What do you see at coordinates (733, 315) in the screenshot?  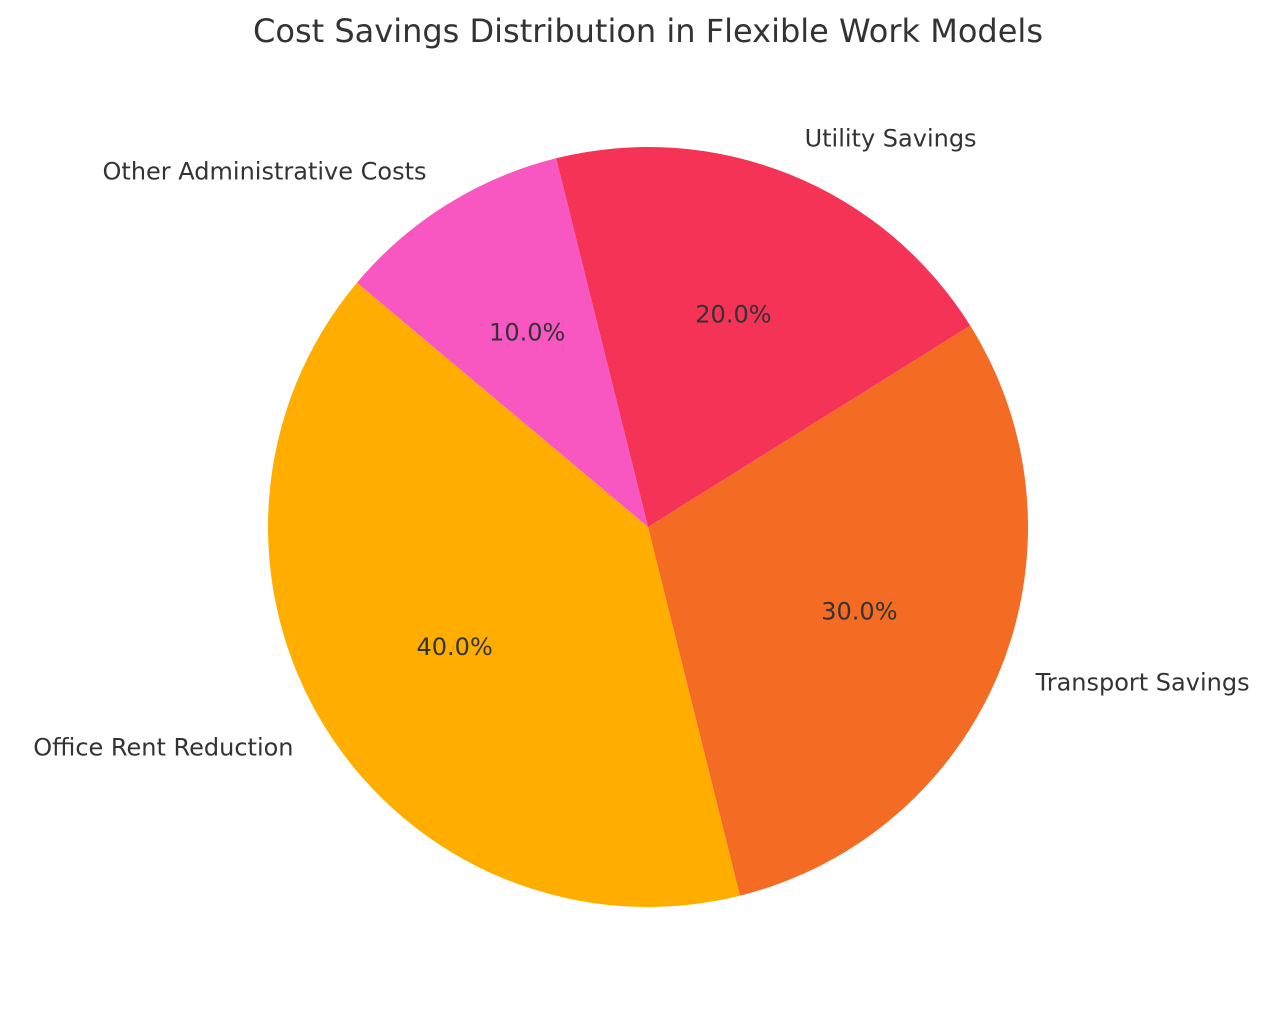 I see `pie-percent-label: 20.0%` at bounding box center [733, 315].